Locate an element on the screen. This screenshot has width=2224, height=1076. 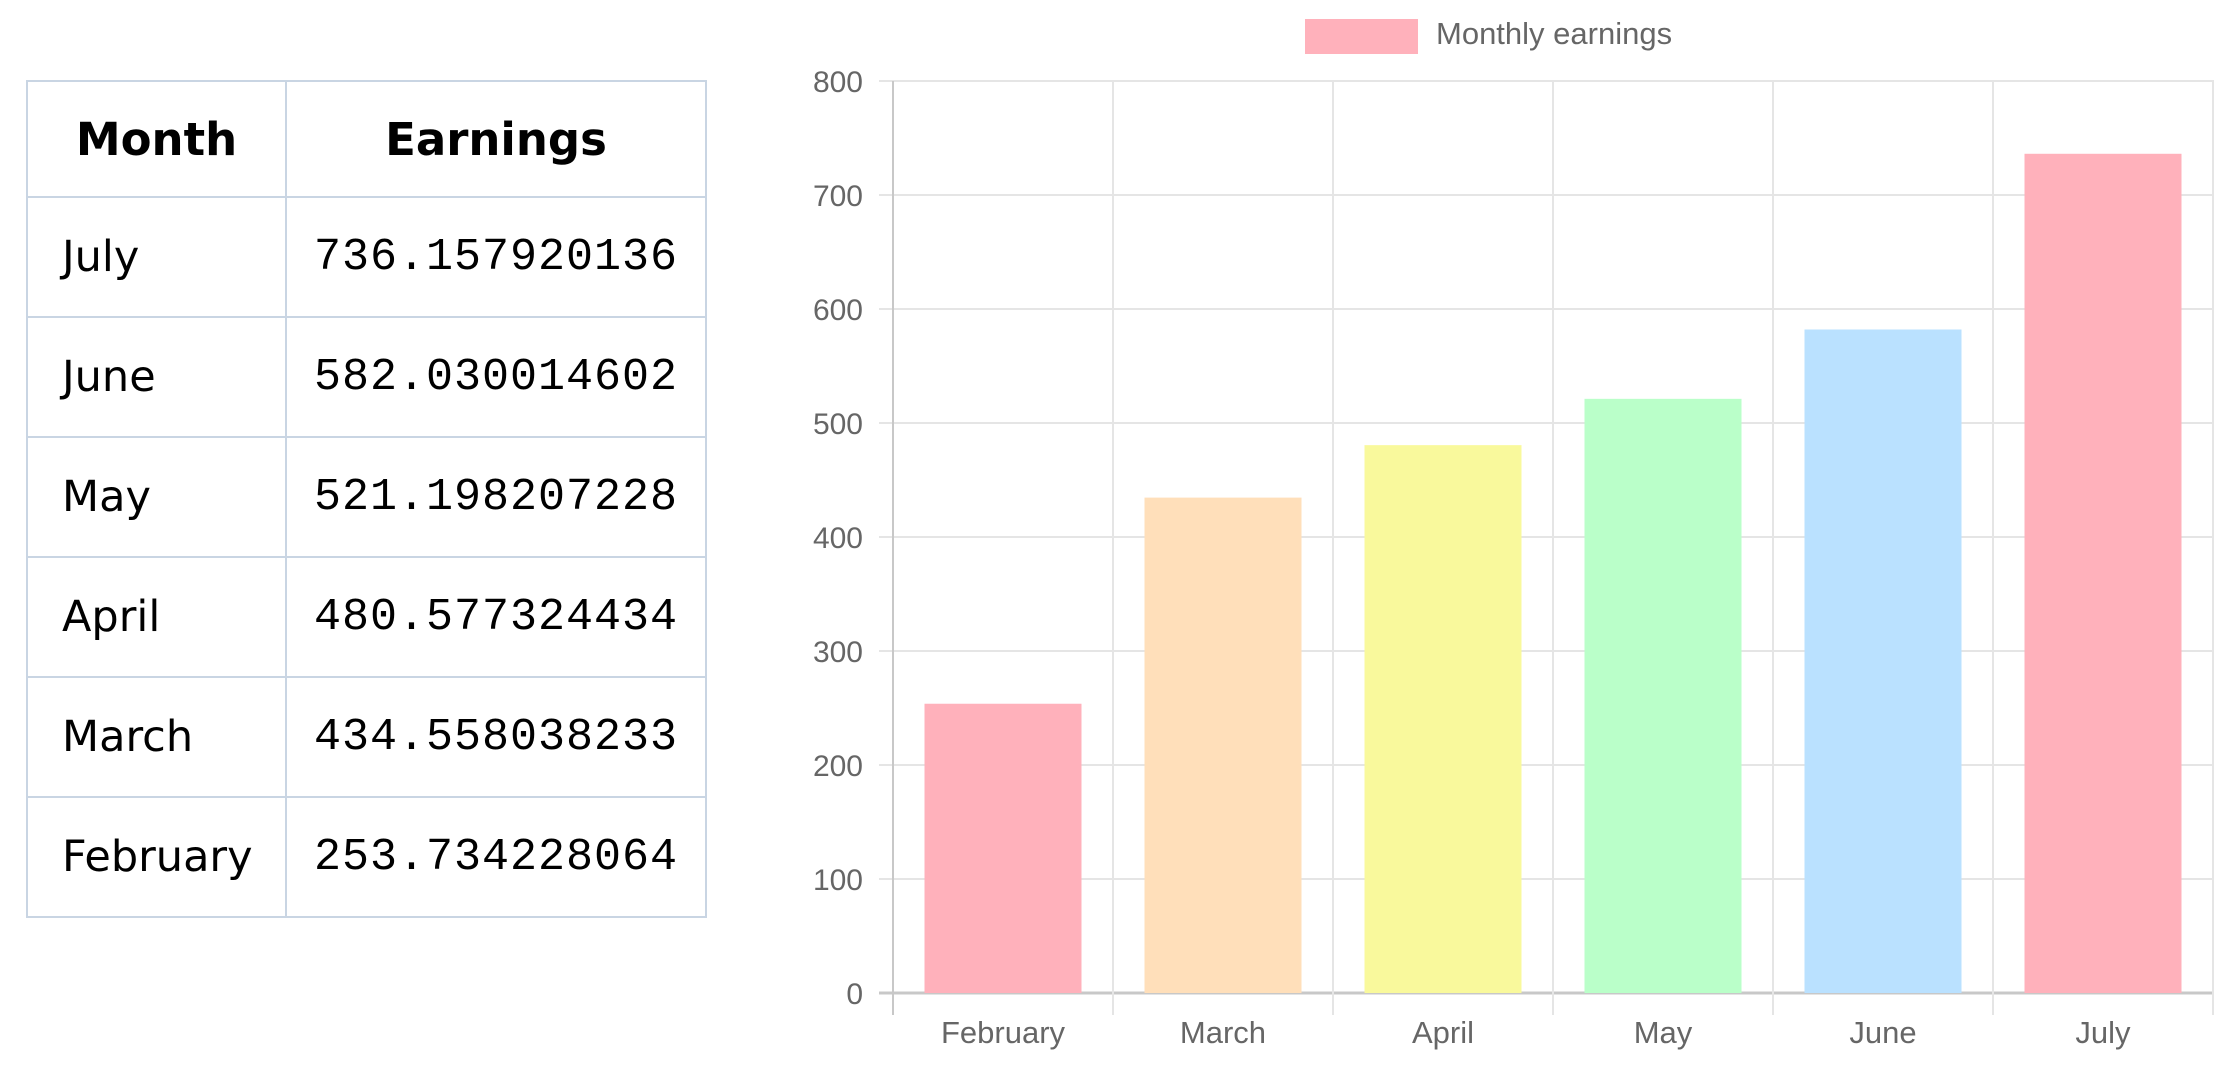
table-row: March 434.558038233 is located at coordinates (366, 737).